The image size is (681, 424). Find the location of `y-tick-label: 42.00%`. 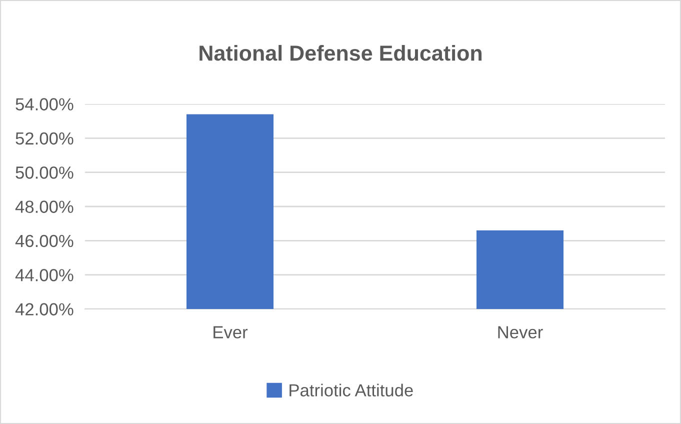

y-tick-label: 42.00% is located at coordinates (44, 309).